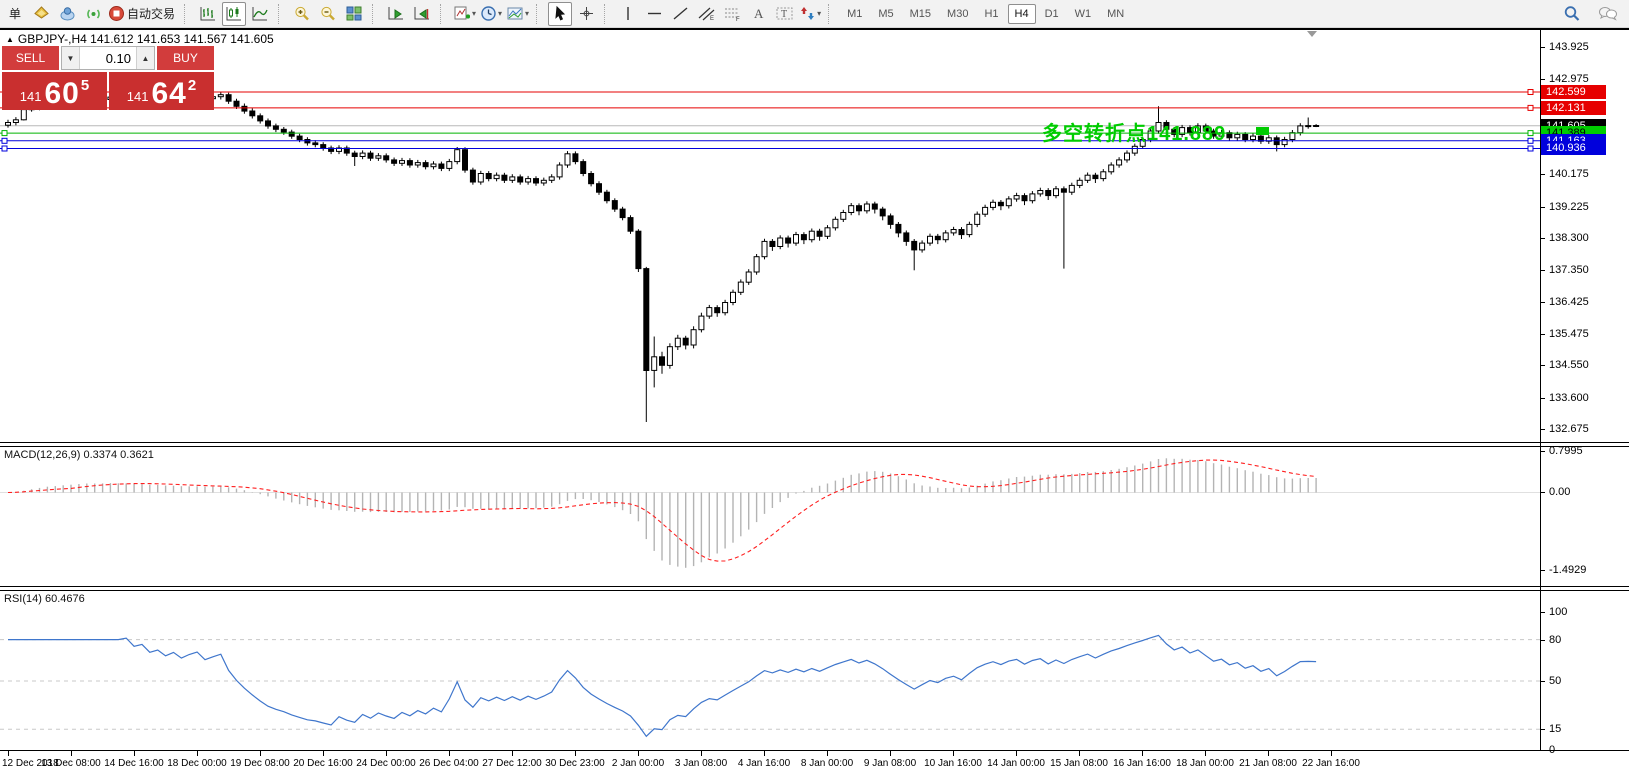 The width and height of the screenshot is (1629, 772). I want to click on zoom-out-button, so click(328, 14).